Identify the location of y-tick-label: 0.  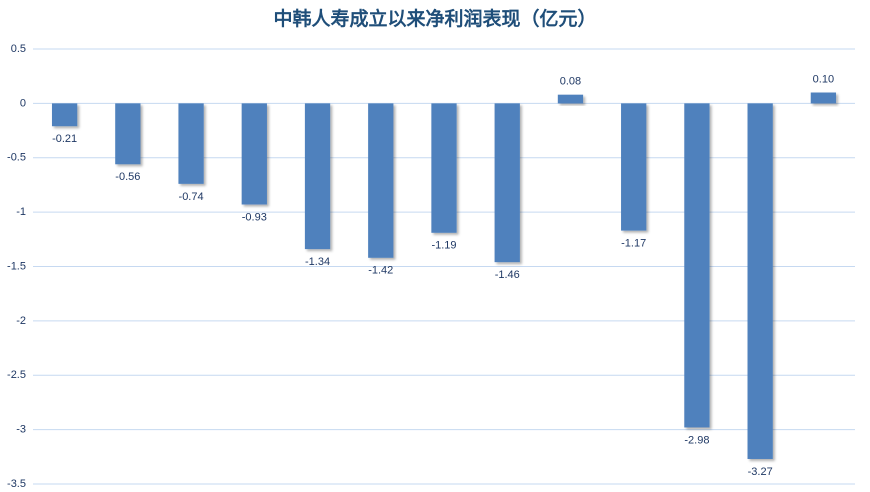
(23, 103).